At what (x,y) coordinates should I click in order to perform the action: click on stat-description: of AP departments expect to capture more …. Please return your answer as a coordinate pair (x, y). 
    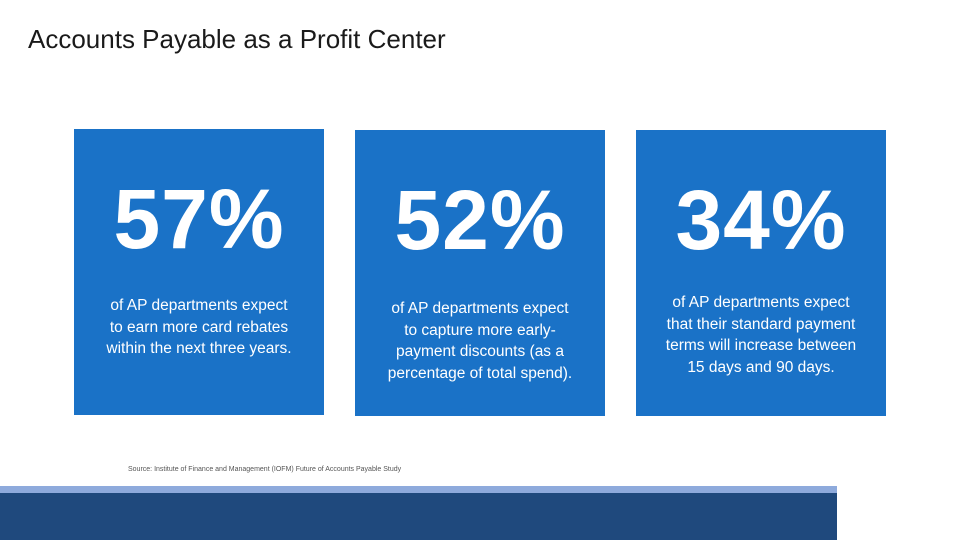
    Looking at the image, I should click on (480, 341).